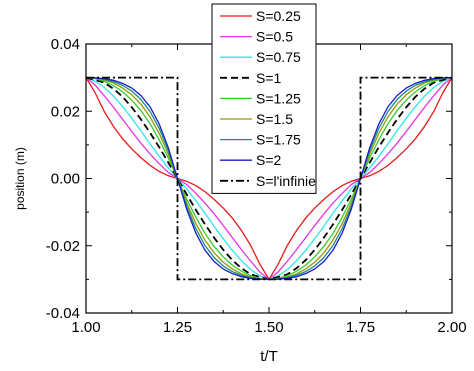 This screenshot has height=371, width=474. Describe the element at coordinates (63, 246) in the screenshot. I see `y-tick-label: -0.02` at that location.